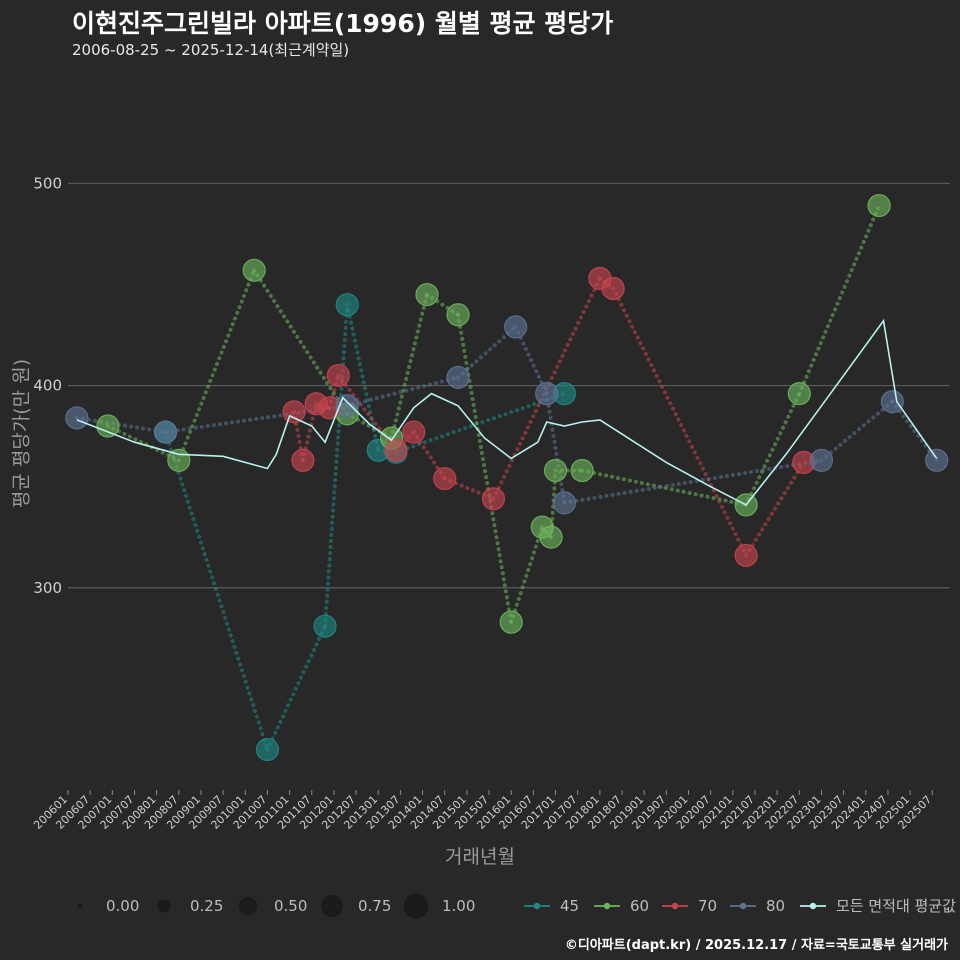 The width and height of the screenshot is (960, 960). What do you see at coordinates (343, 23) in the screenshot?
I see `chart-title: 이현진주그린빌라 아파트(1996) 월별 평균 평당가` at bounding box center [343, 23].